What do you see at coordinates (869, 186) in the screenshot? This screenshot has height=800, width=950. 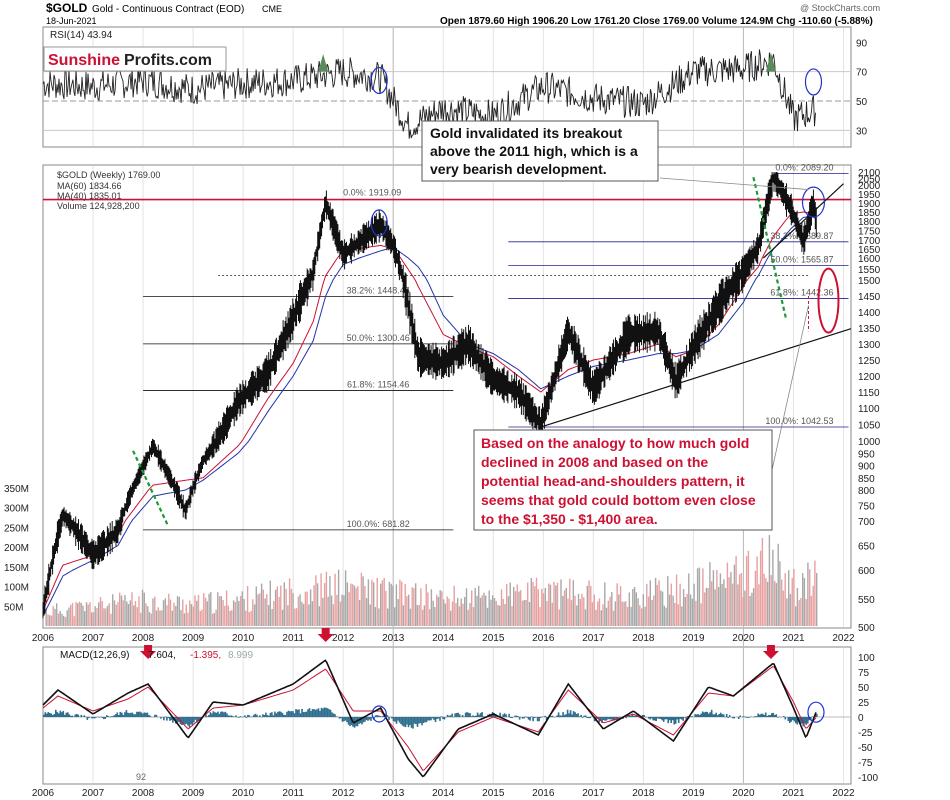 I see `price-tick-label: 2000` at bounding box center [869, 186].